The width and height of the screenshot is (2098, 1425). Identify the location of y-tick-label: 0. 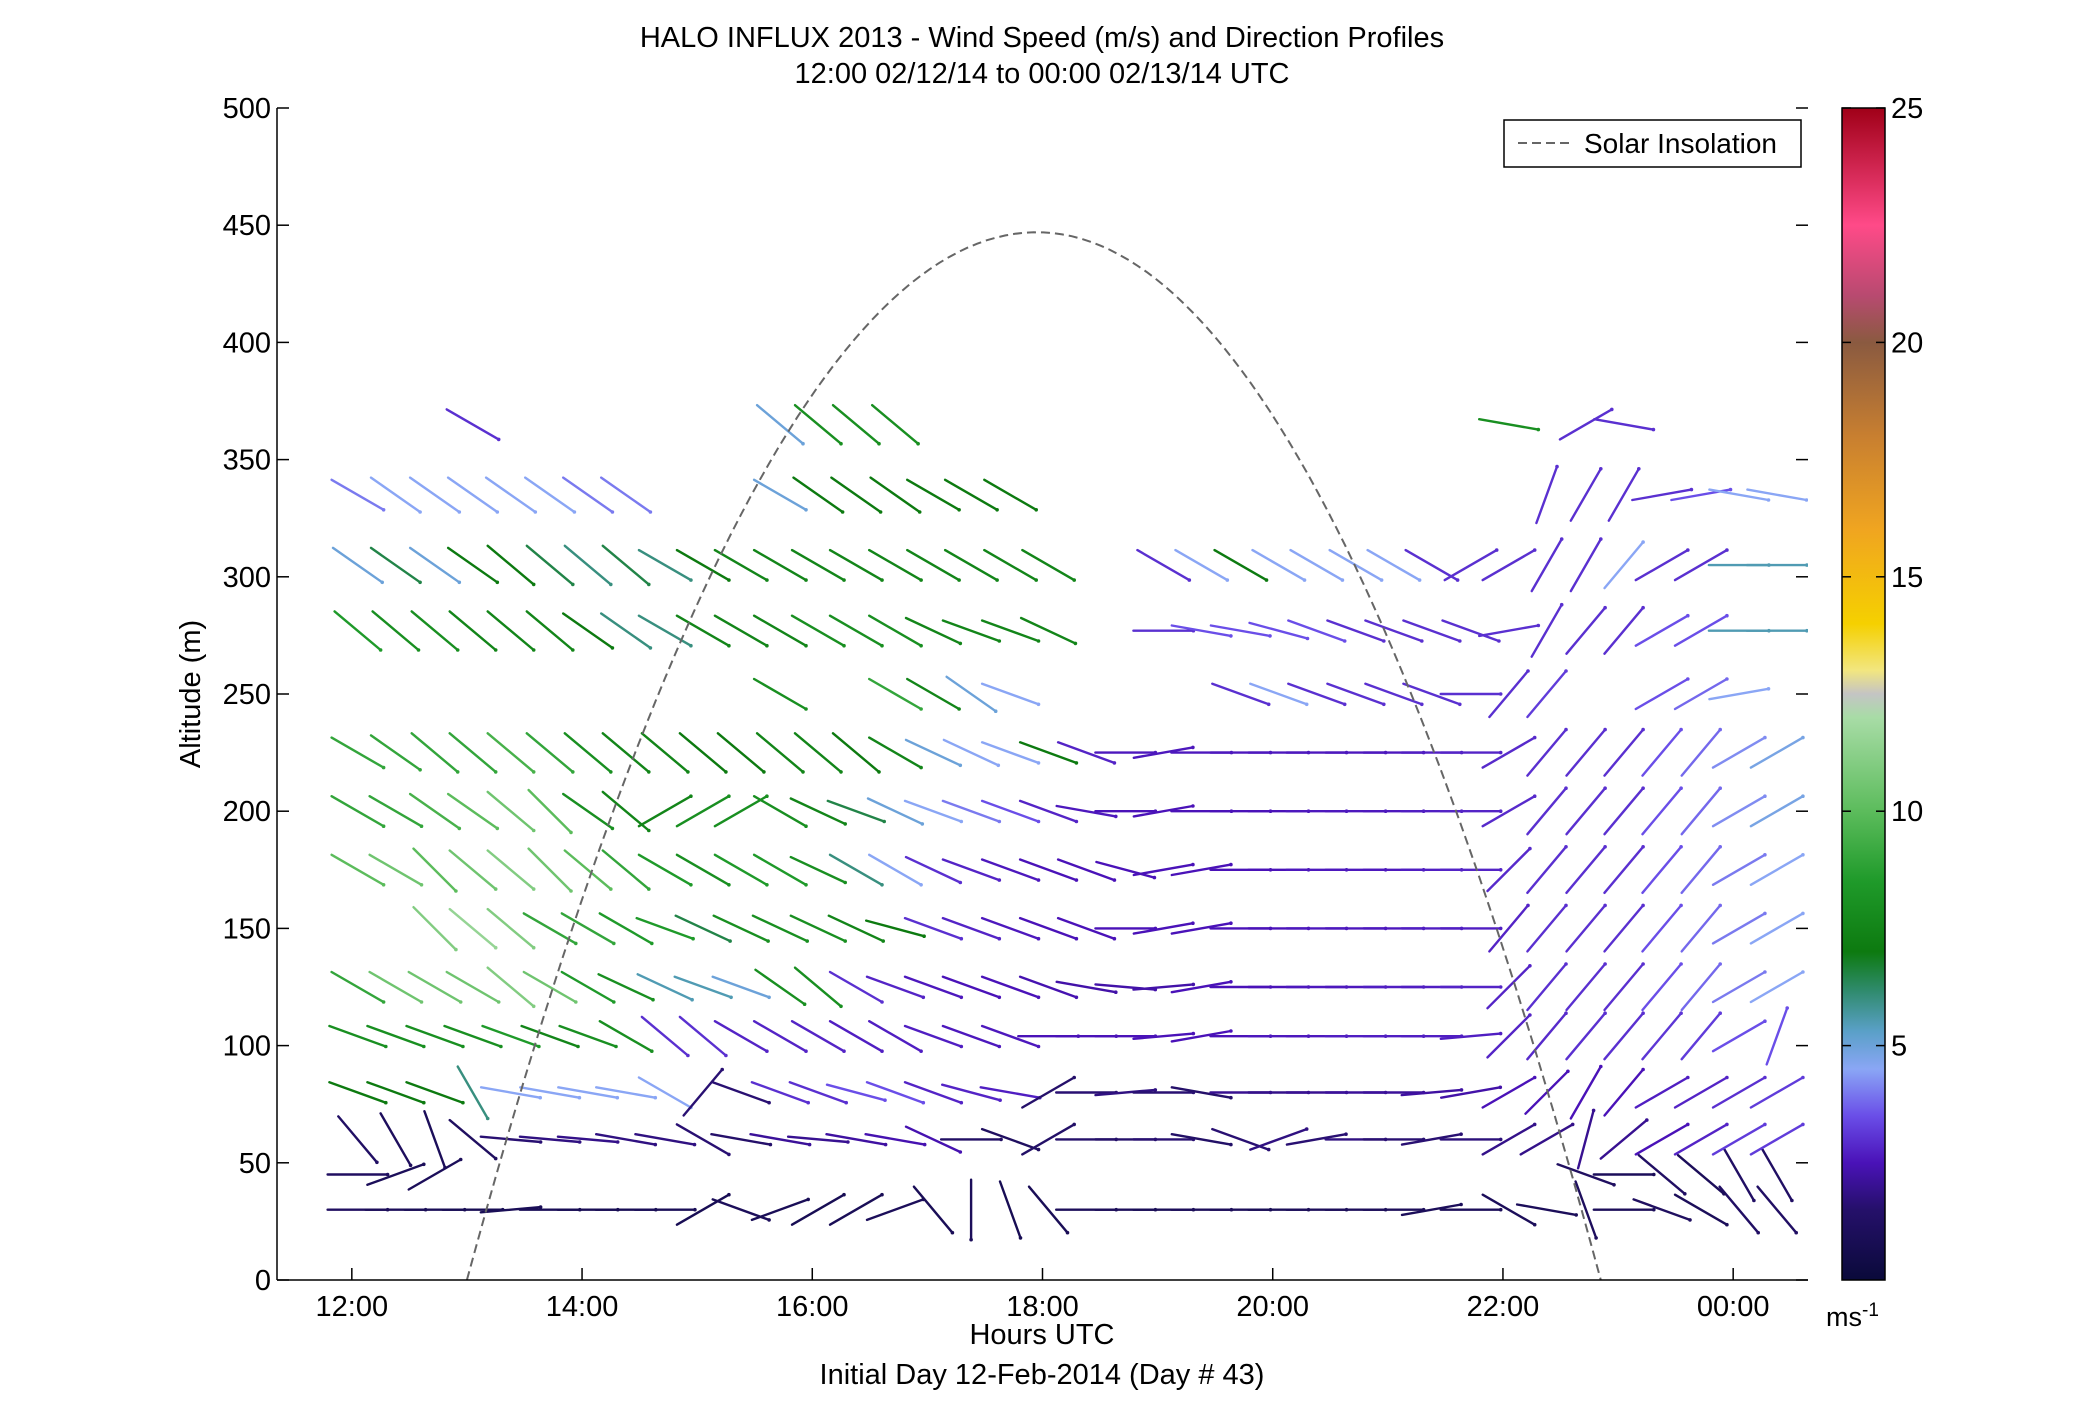
(263, 1281).